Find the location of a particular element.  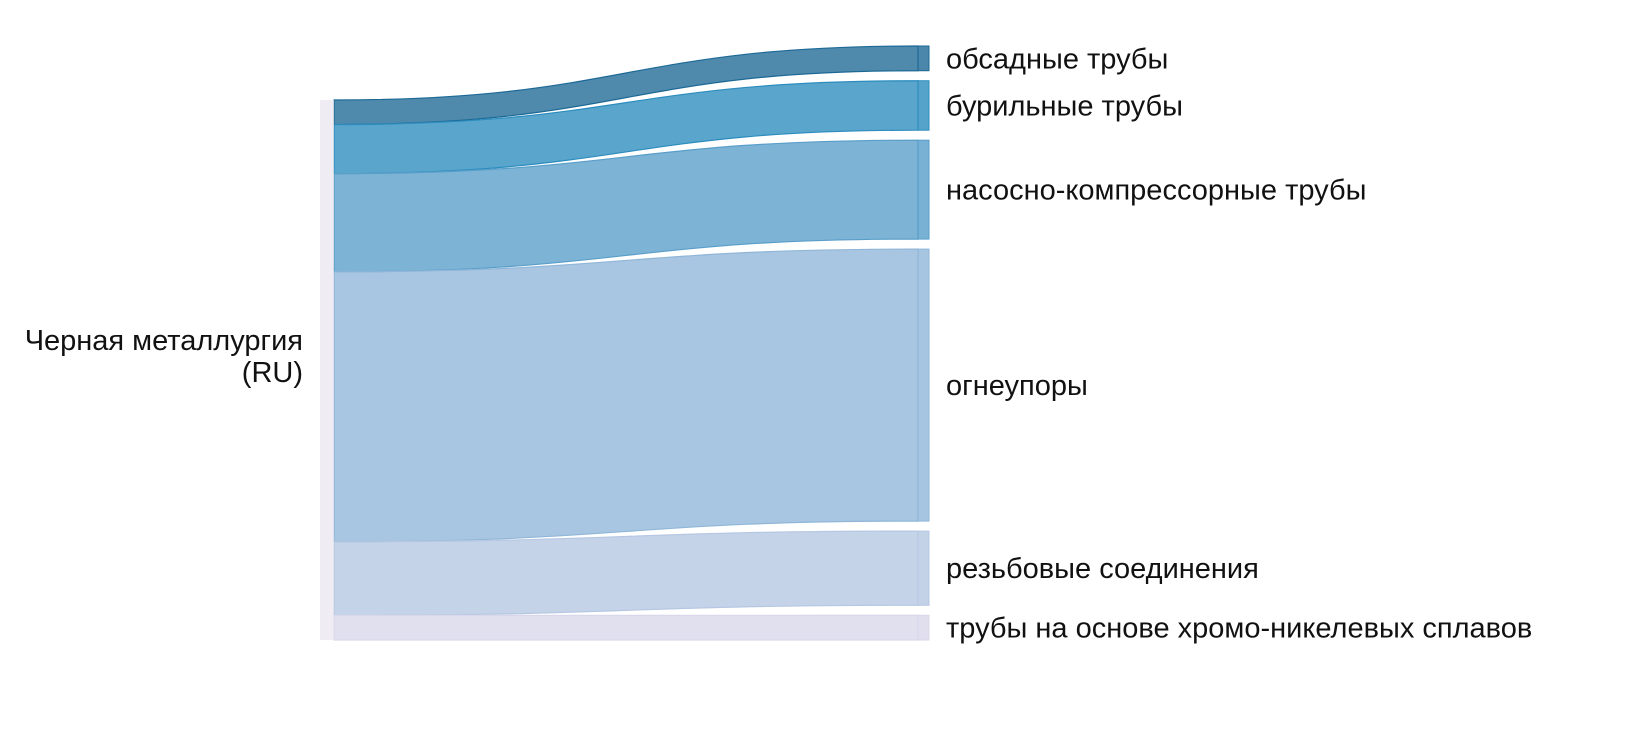

target-label: бурильные трубы is located at coordinates (1064, 106).